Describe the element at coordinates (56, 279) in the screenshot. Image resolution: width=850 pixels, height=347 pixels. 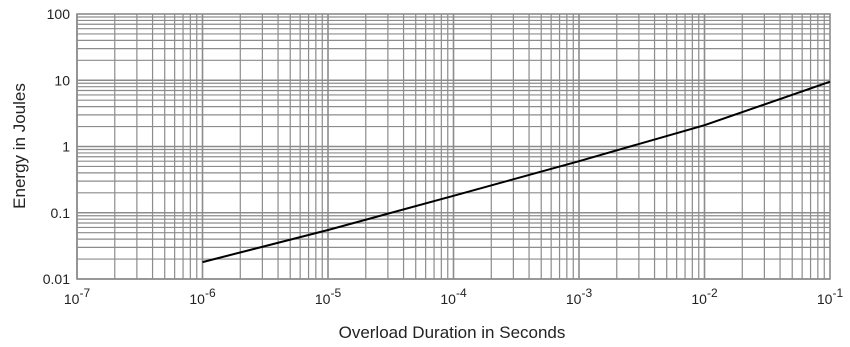
I see `y-tick-label: 0.01` at that location.